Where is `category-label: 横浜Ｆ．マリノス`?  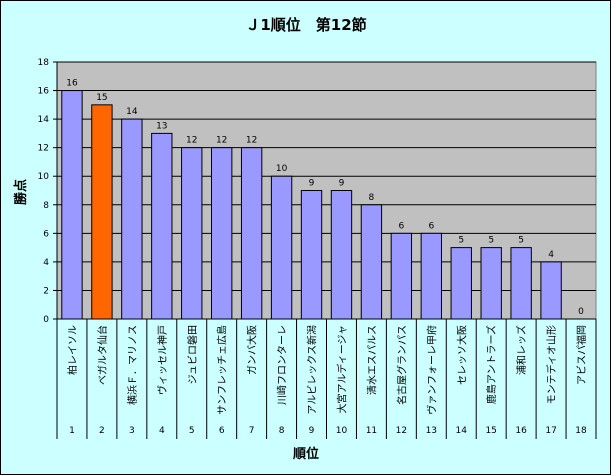 category-label: 横浜Ｆ．マリノス is located at coordinates (132, 365).